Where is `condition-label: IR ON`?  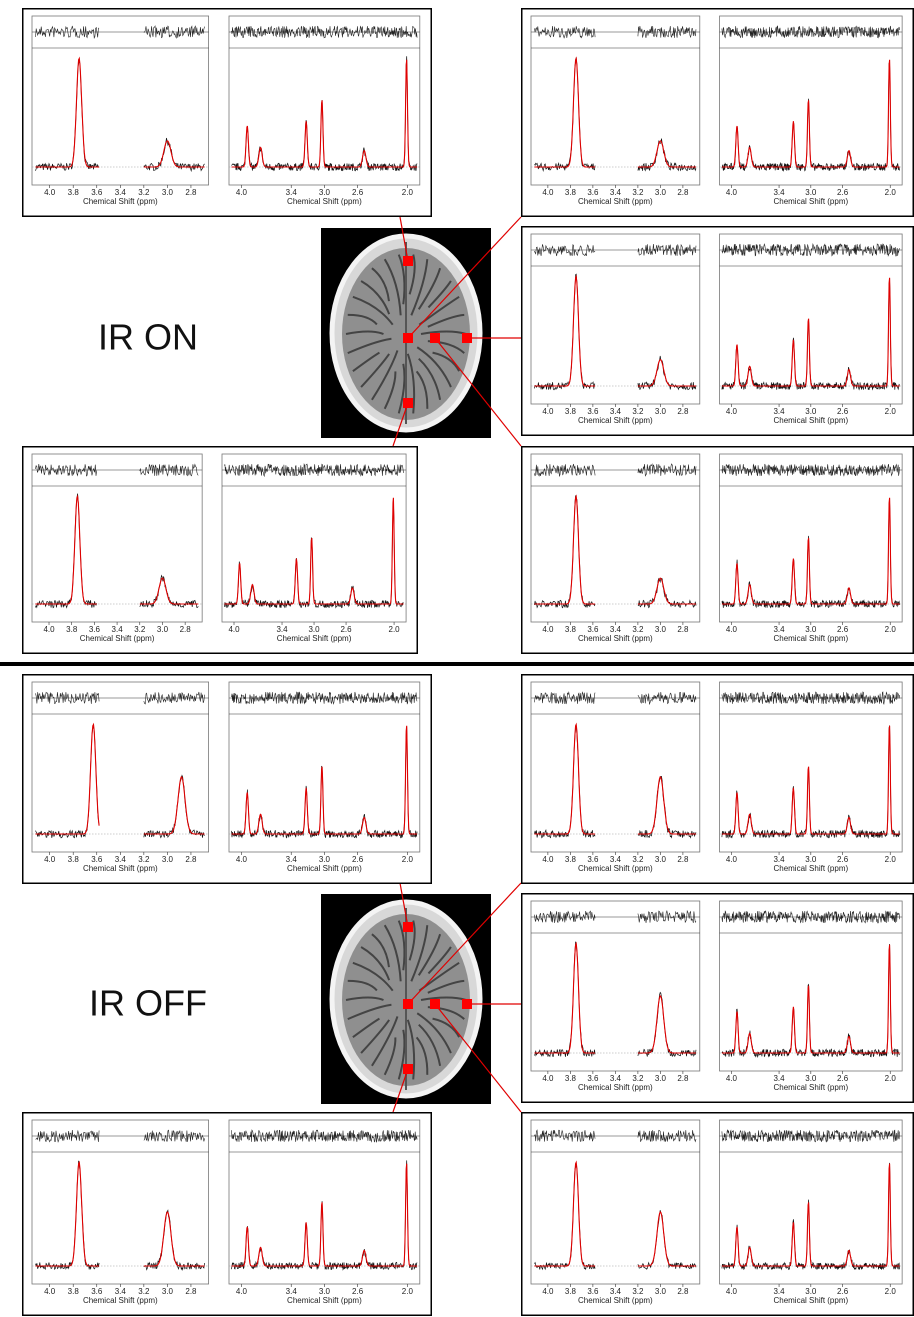 condition-label: IR ON is located at coordinates (148, 337).